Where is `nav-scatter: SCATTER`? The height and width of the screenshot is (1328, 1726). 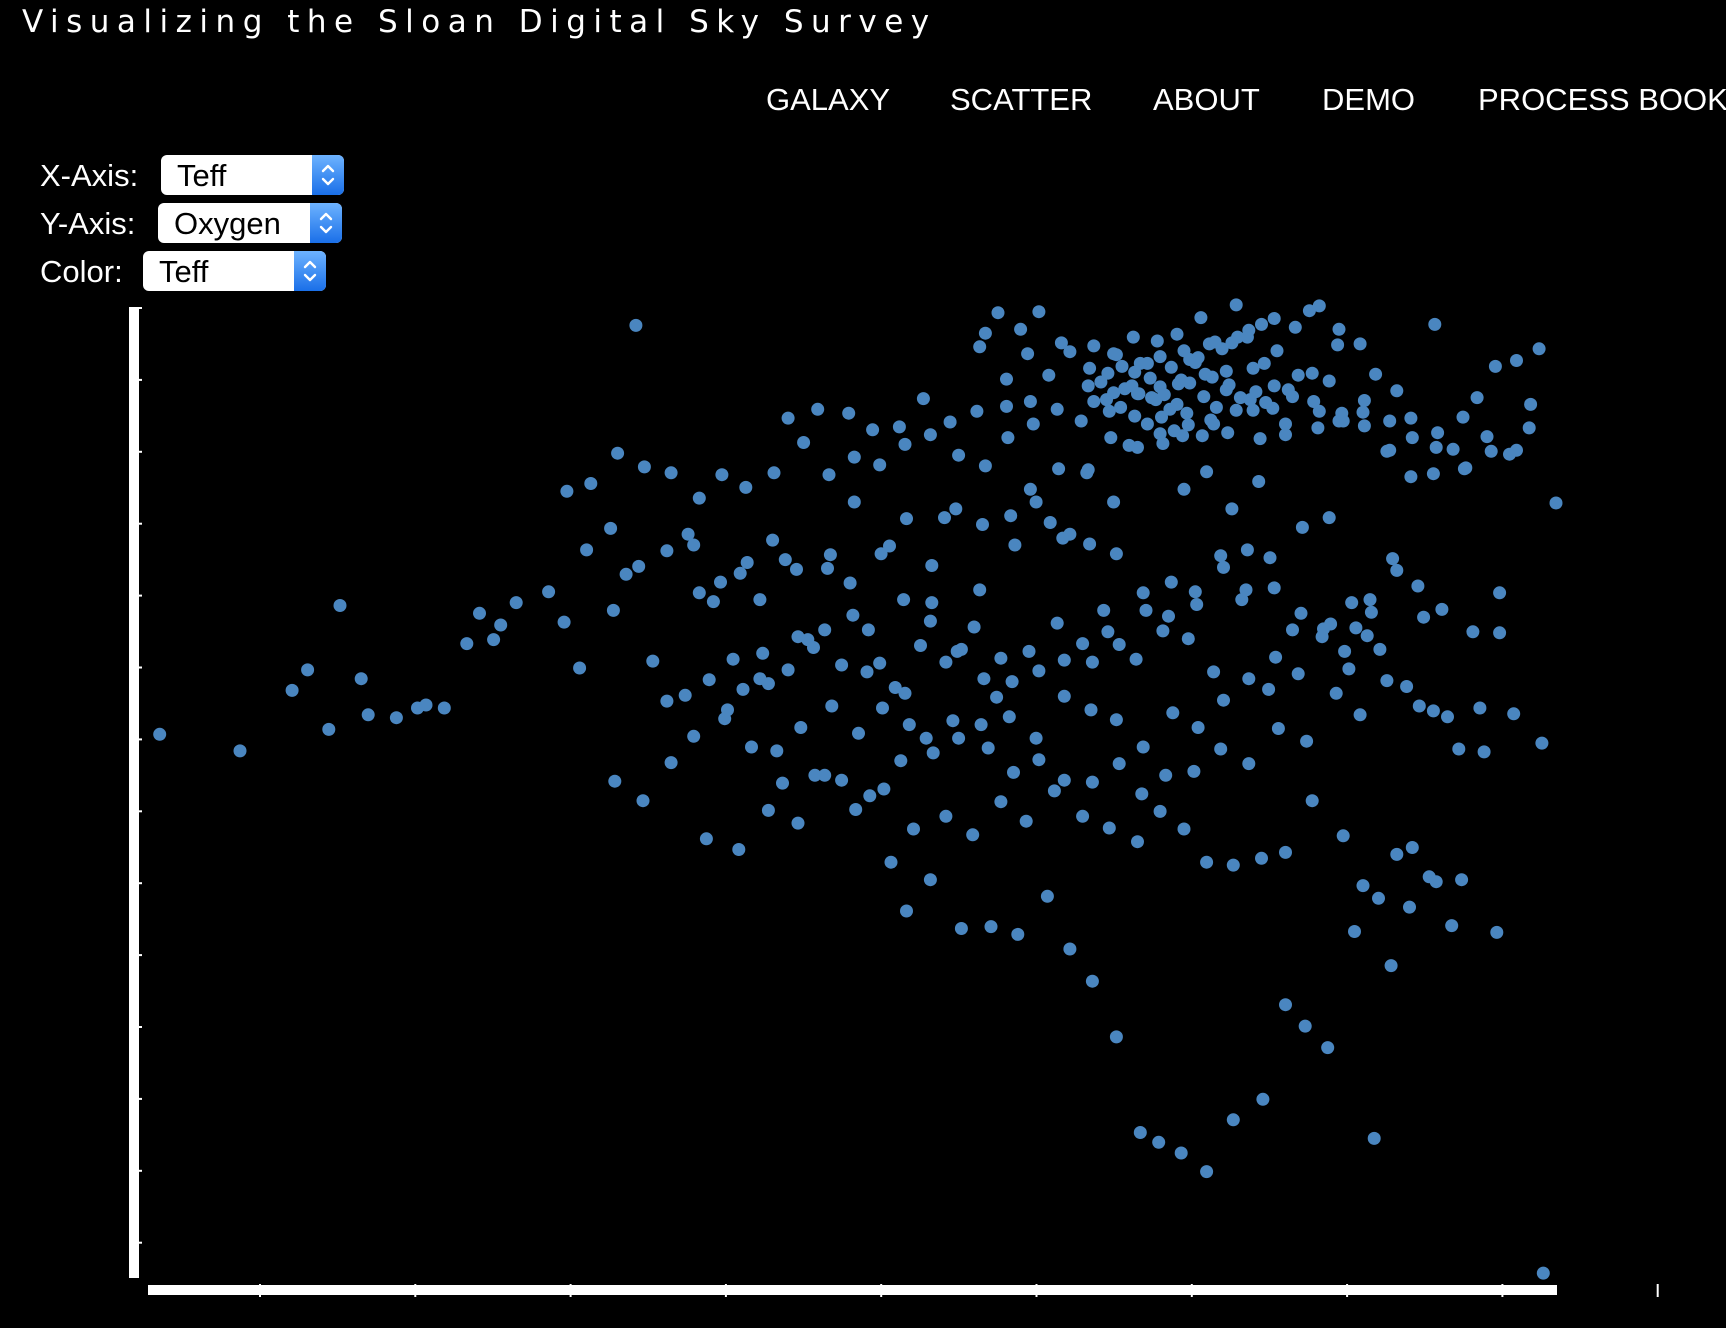 nav-scatter: SCATTER is located at coordinates (1021, 99).